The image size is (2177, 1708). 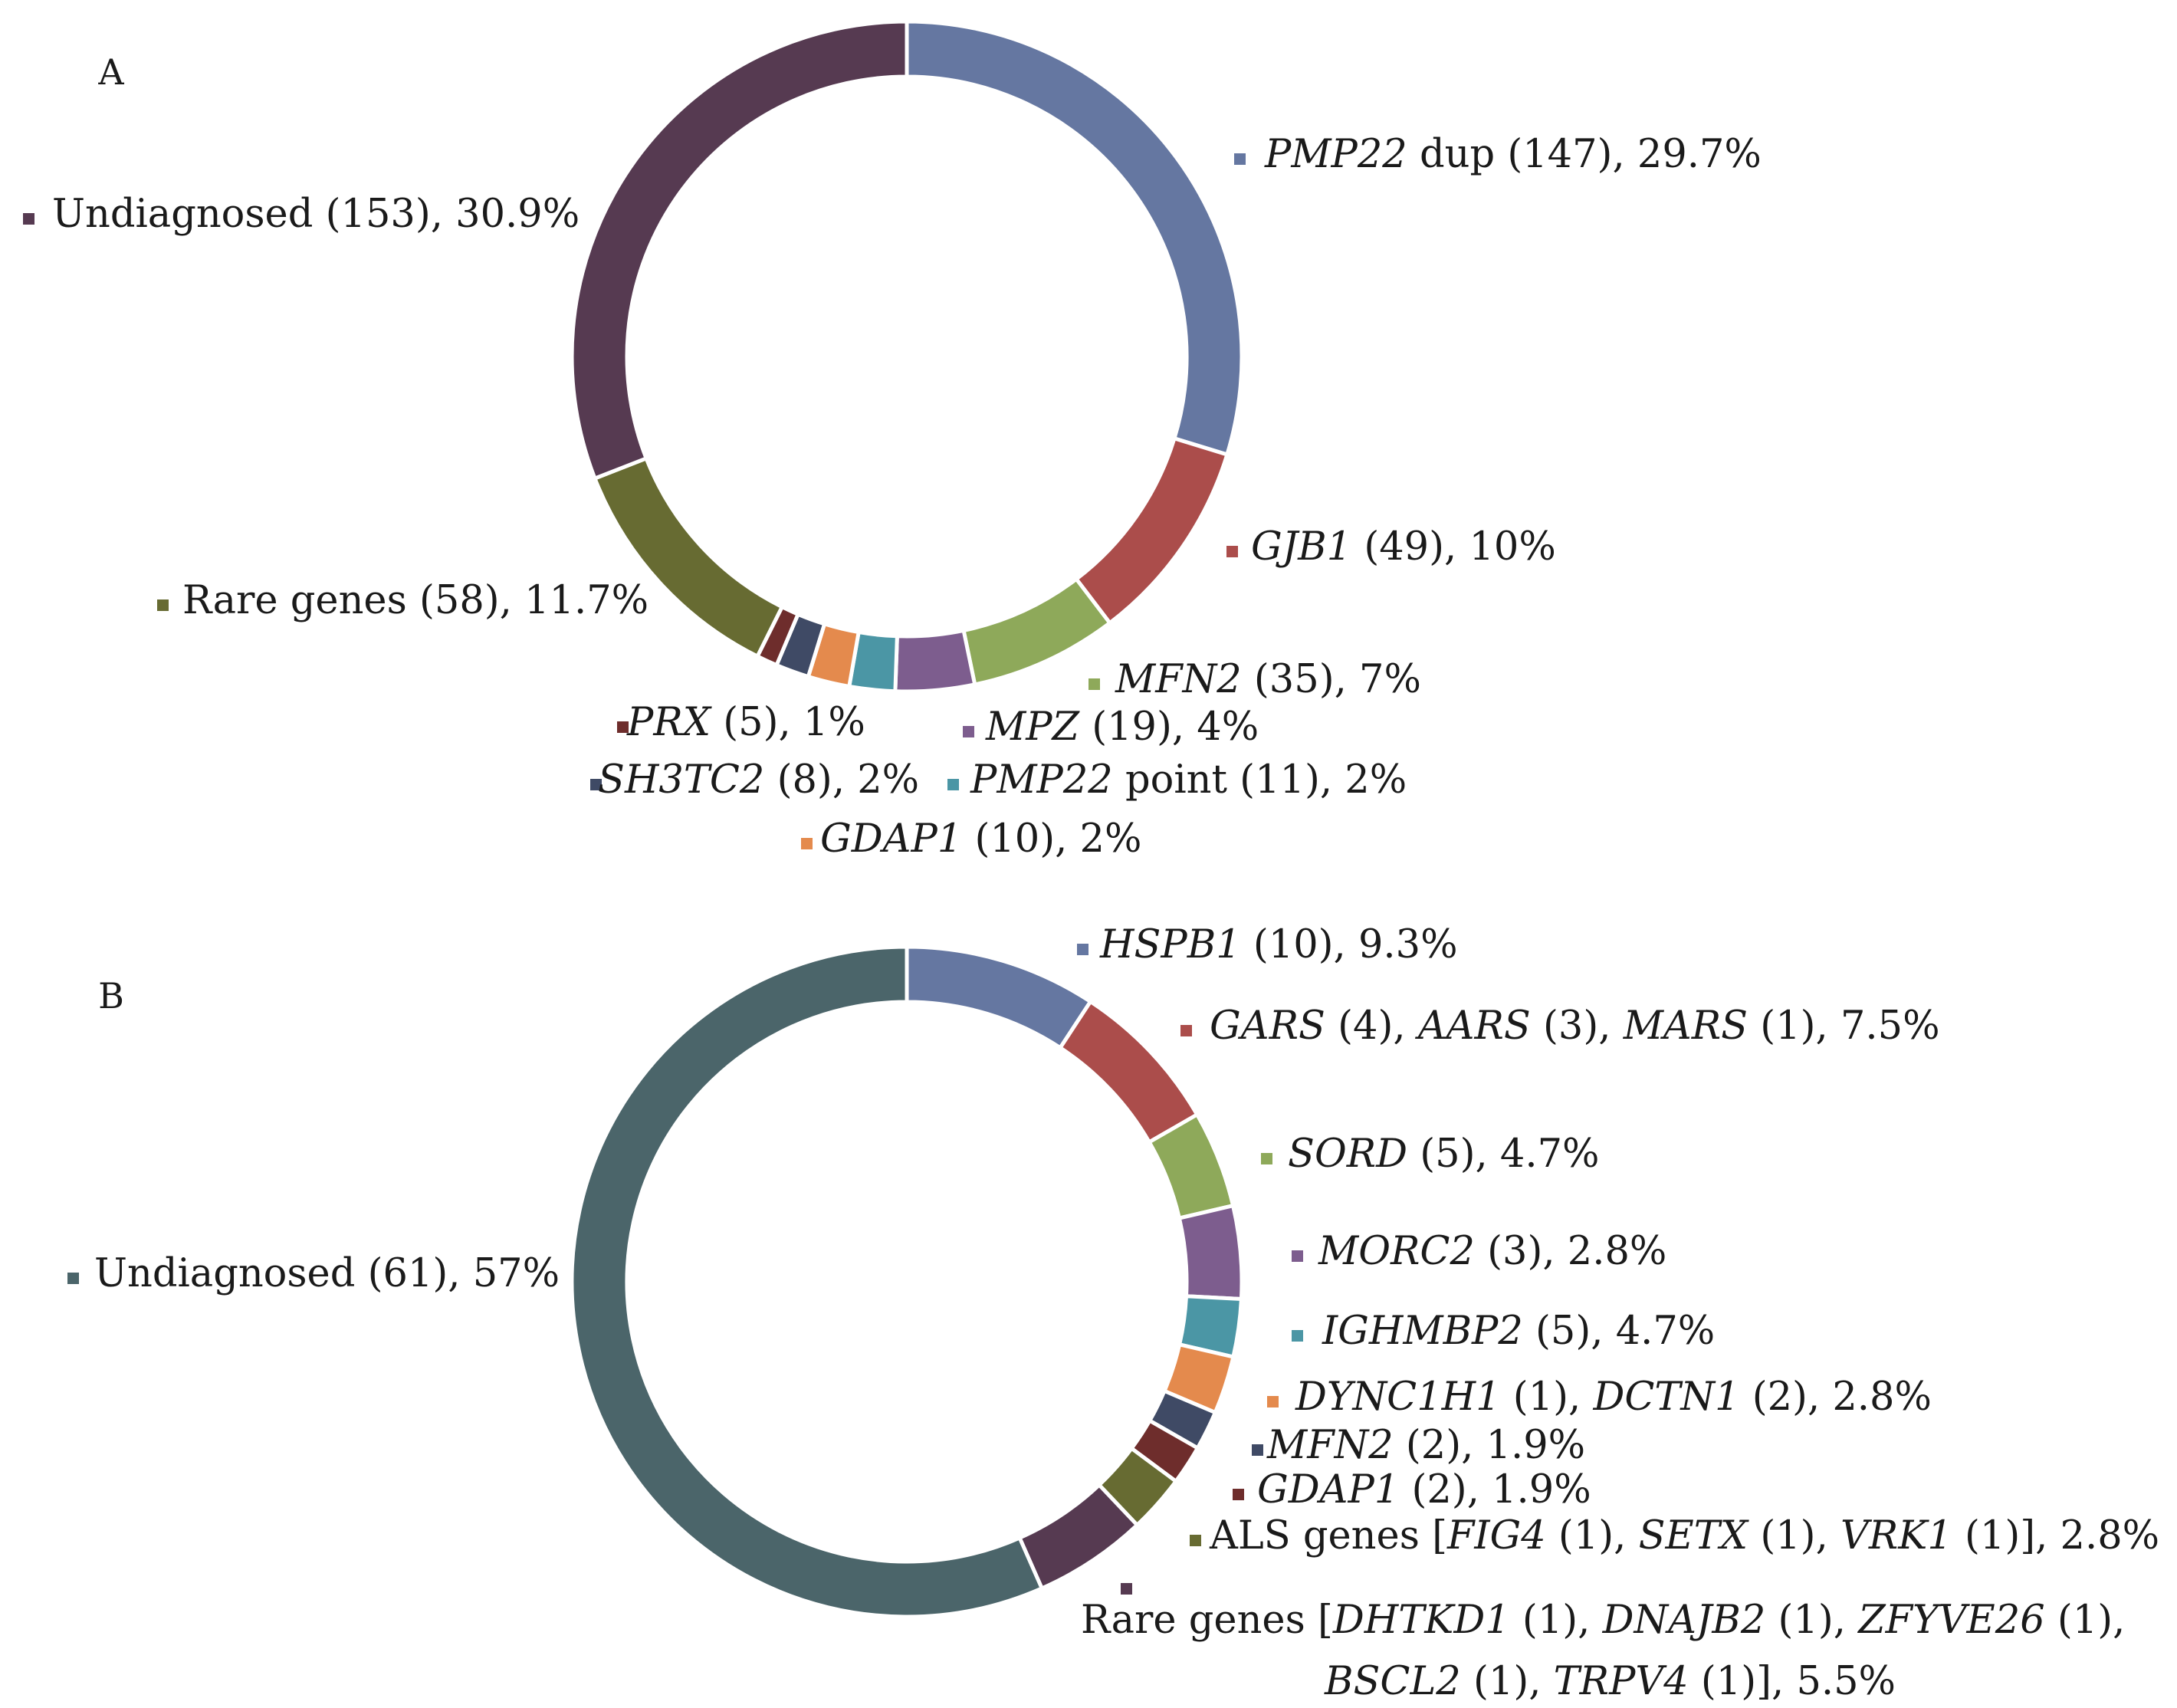 I want to click on slice-b-gars-aars-mars, so click(x=1128, y=1072).